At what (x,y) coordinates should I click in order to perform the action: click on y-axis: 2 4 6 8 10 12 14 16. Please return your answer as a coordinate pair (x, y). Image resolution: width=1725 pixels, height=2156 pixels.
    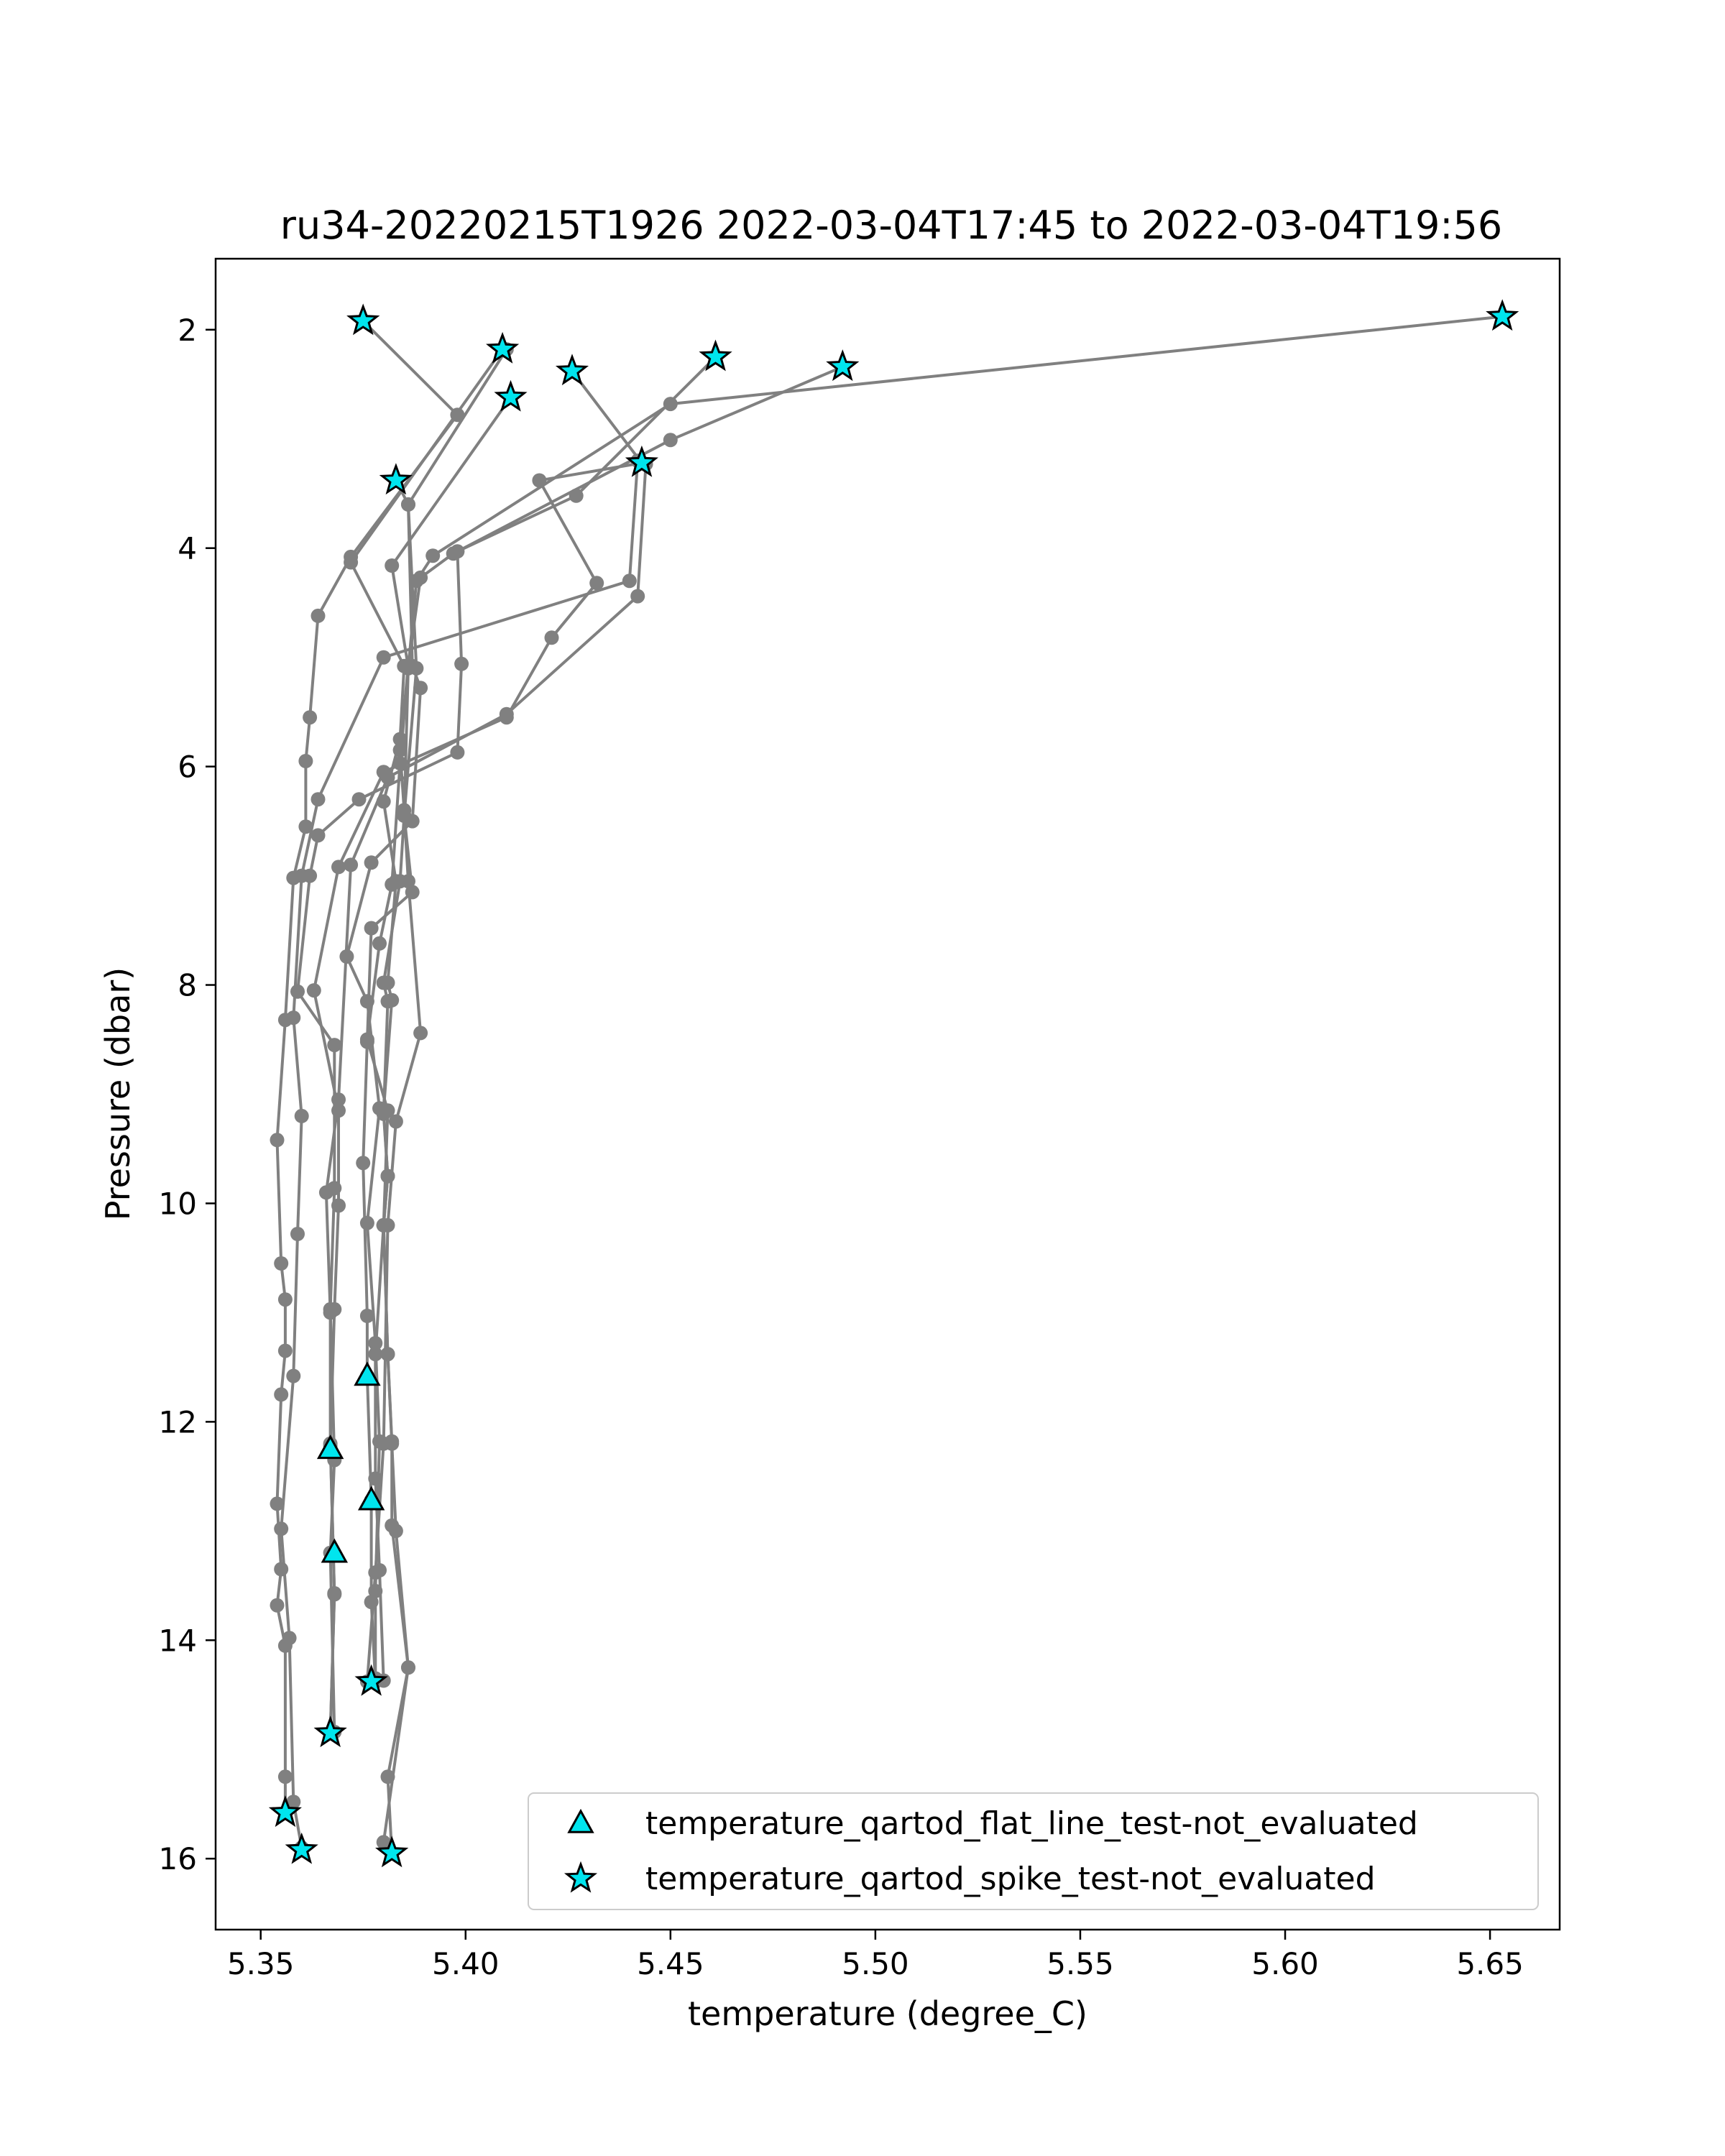
    Looking at the image, I should click on (187, 1094).